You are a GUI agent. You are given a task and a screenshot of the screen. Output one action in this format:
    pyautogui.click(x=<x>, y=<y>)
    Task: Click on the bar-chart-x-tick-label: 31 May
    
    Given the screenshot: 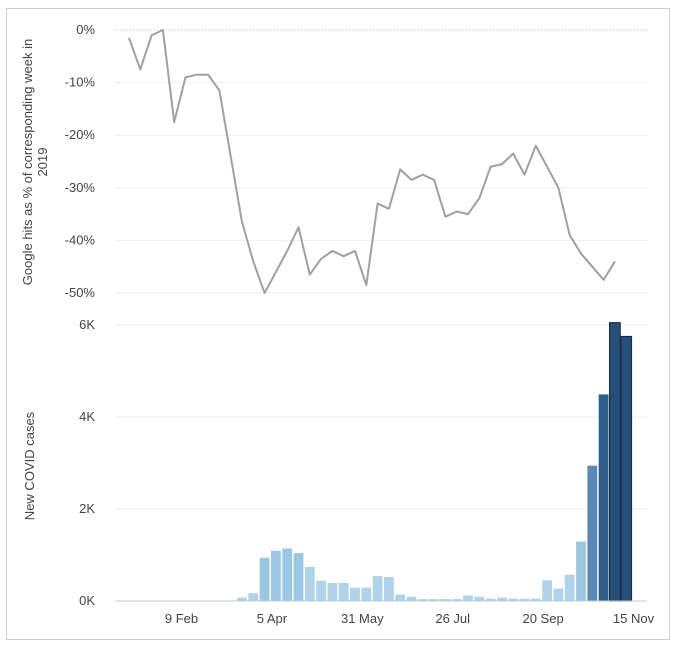 What is the action you would take?
    pyautogui.click(x=362, y=618)
    